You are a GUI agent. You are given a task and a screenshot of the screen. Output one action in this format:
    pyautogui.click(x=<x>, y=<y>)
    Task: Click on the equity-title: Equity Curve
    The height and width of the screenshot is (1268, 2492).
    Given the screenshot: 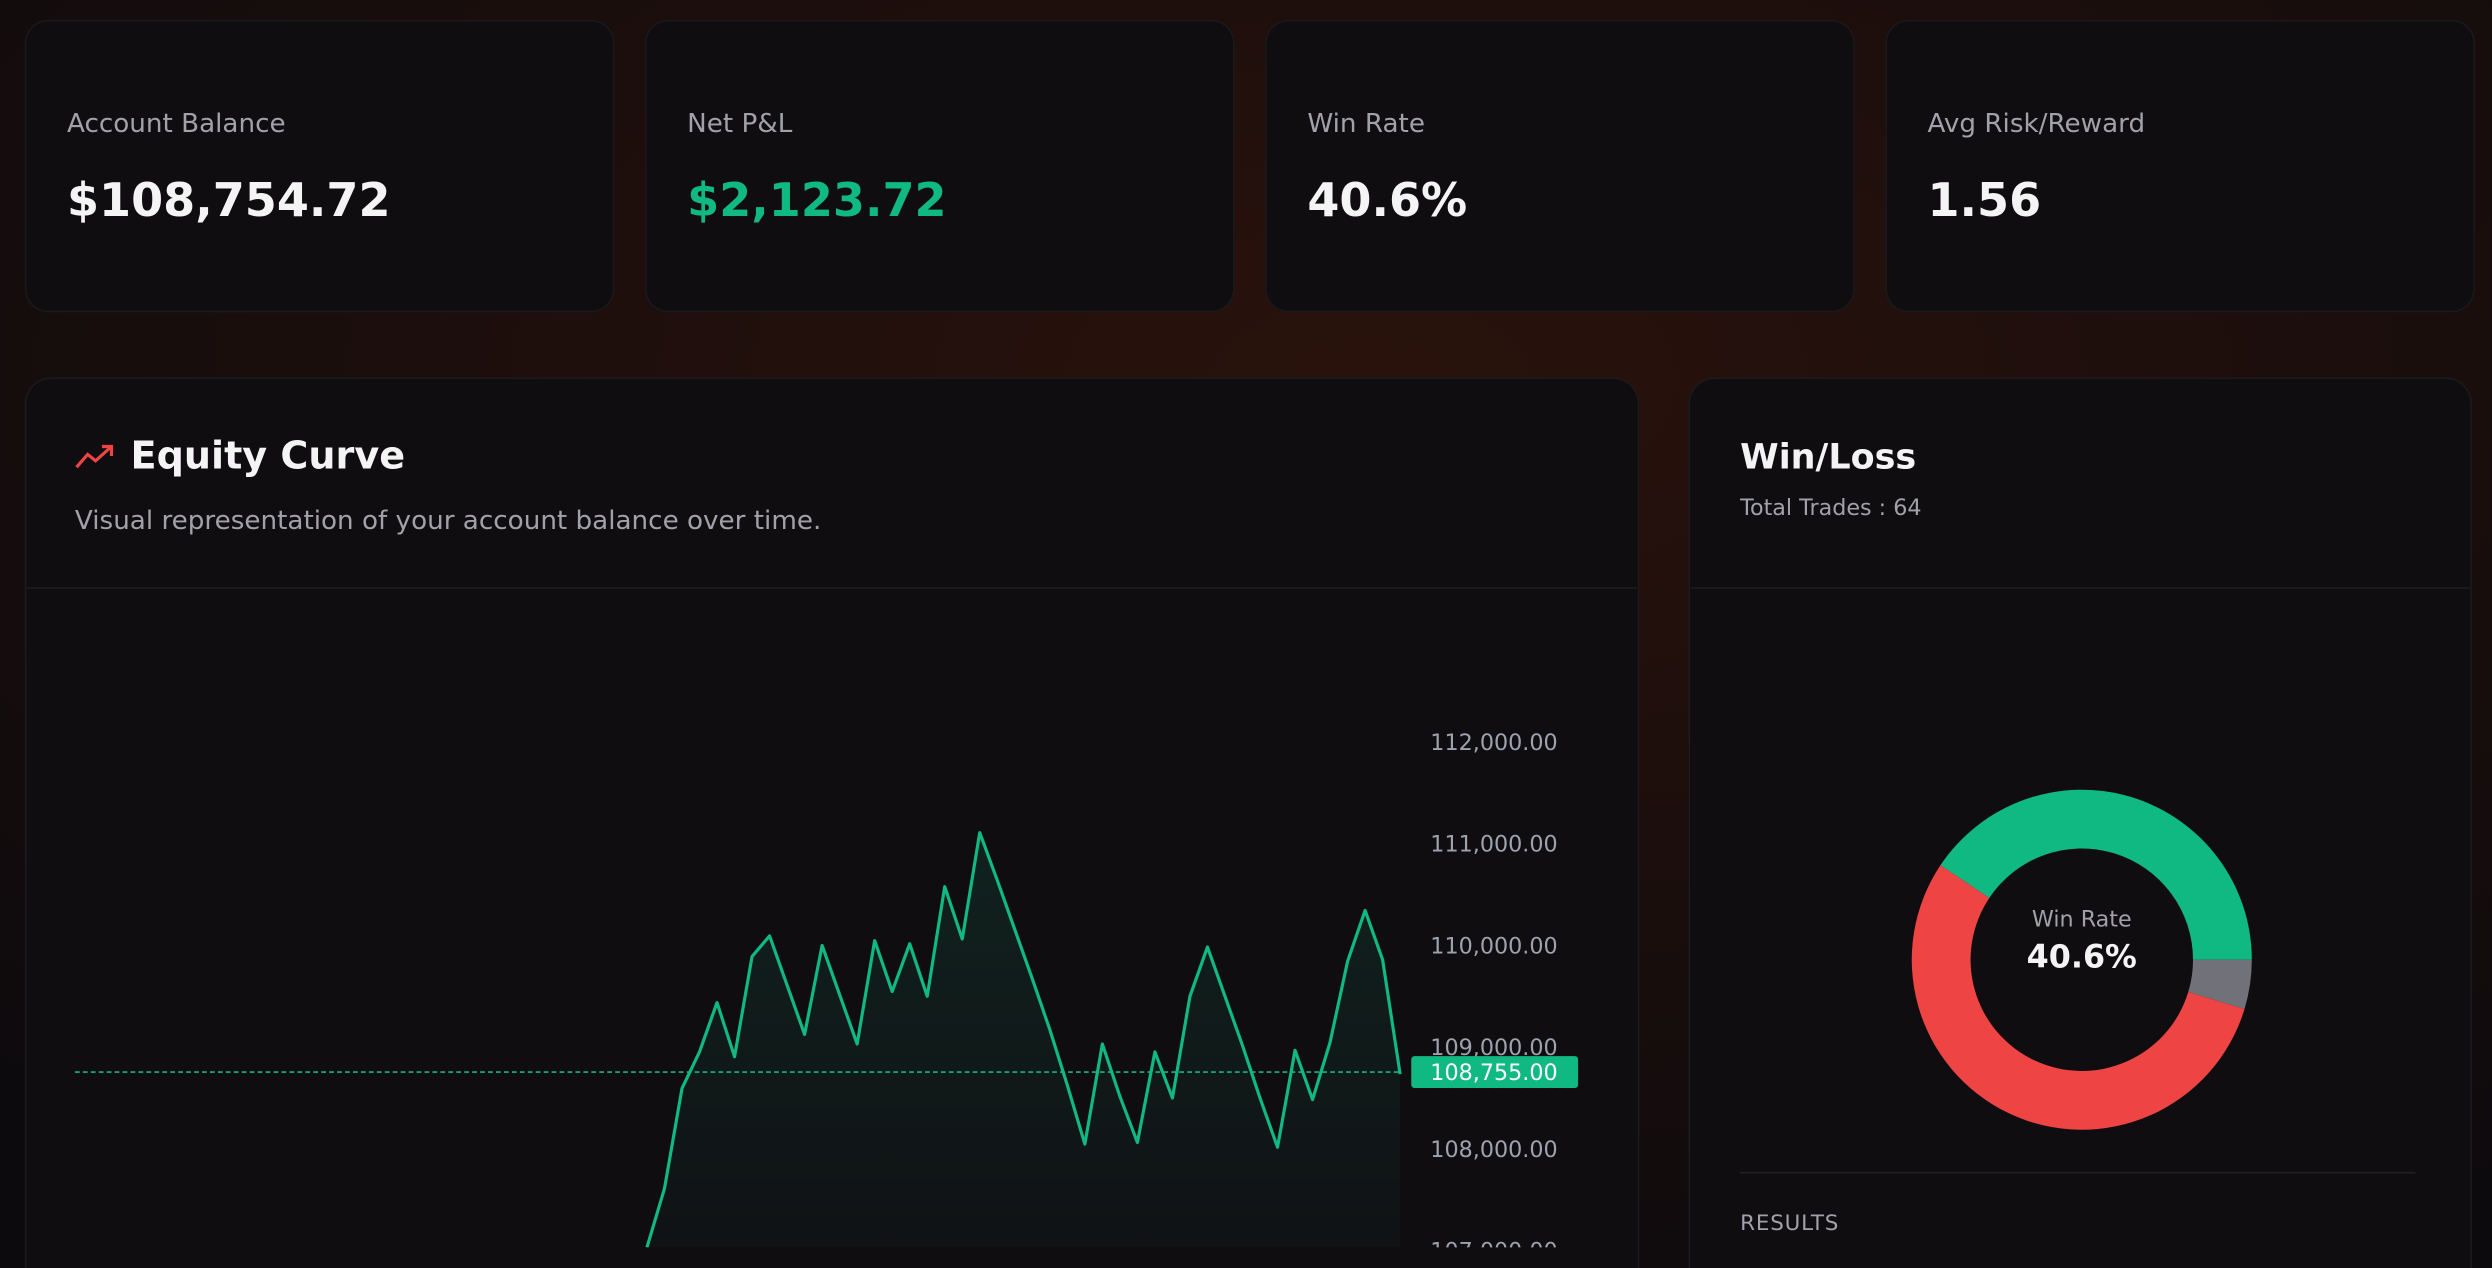 What is the action you would take?
    pyautogui.click(x=268, y=456)
    